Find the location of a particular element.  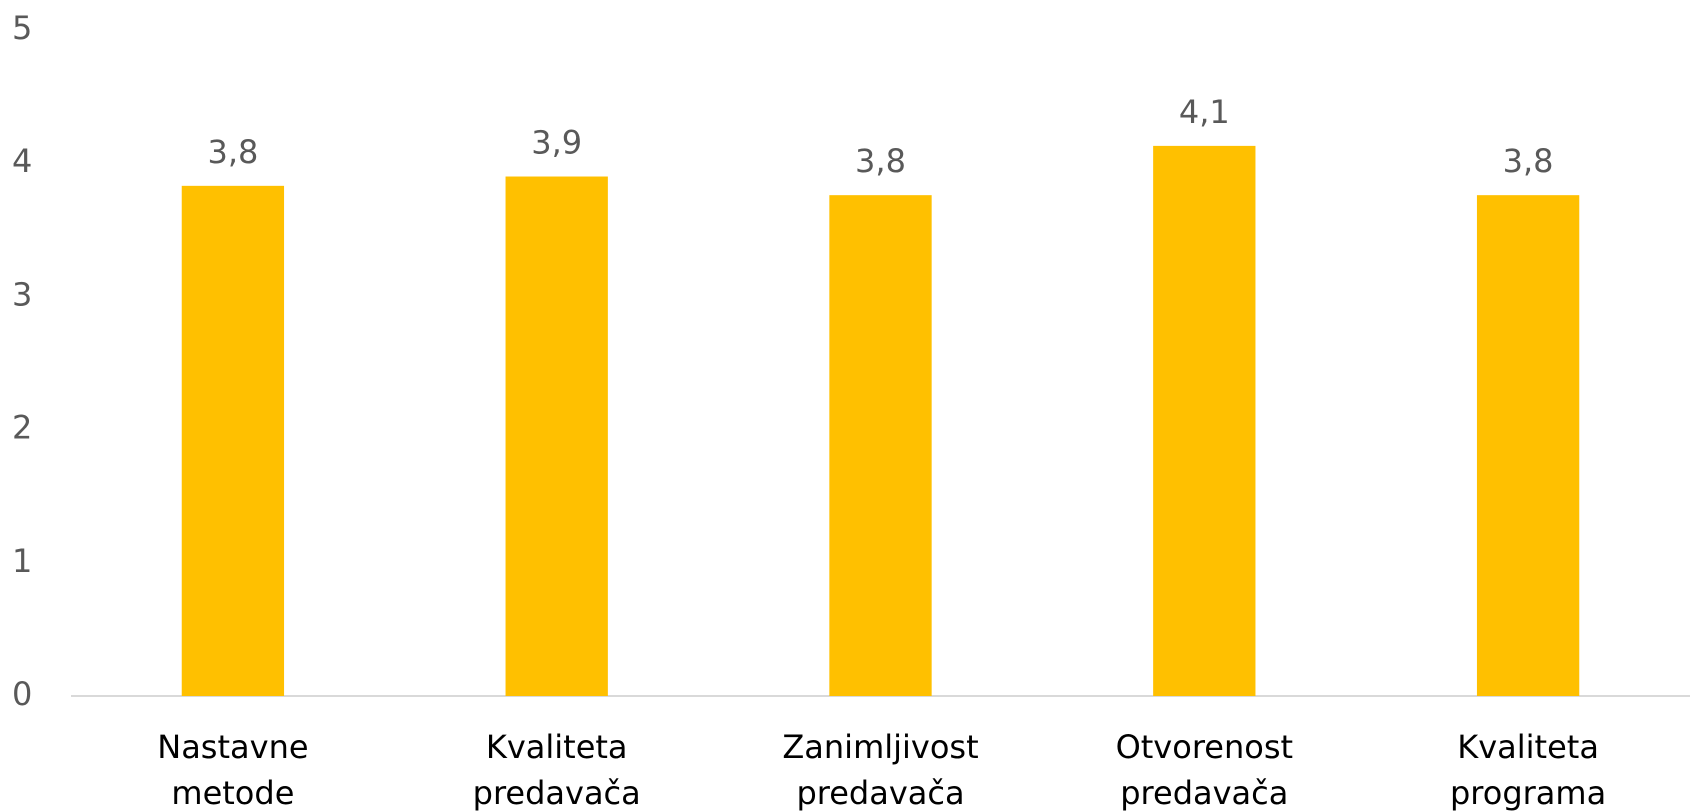

x-tick-label: Kvaliteta programa is located at coordinates (1528, 770).